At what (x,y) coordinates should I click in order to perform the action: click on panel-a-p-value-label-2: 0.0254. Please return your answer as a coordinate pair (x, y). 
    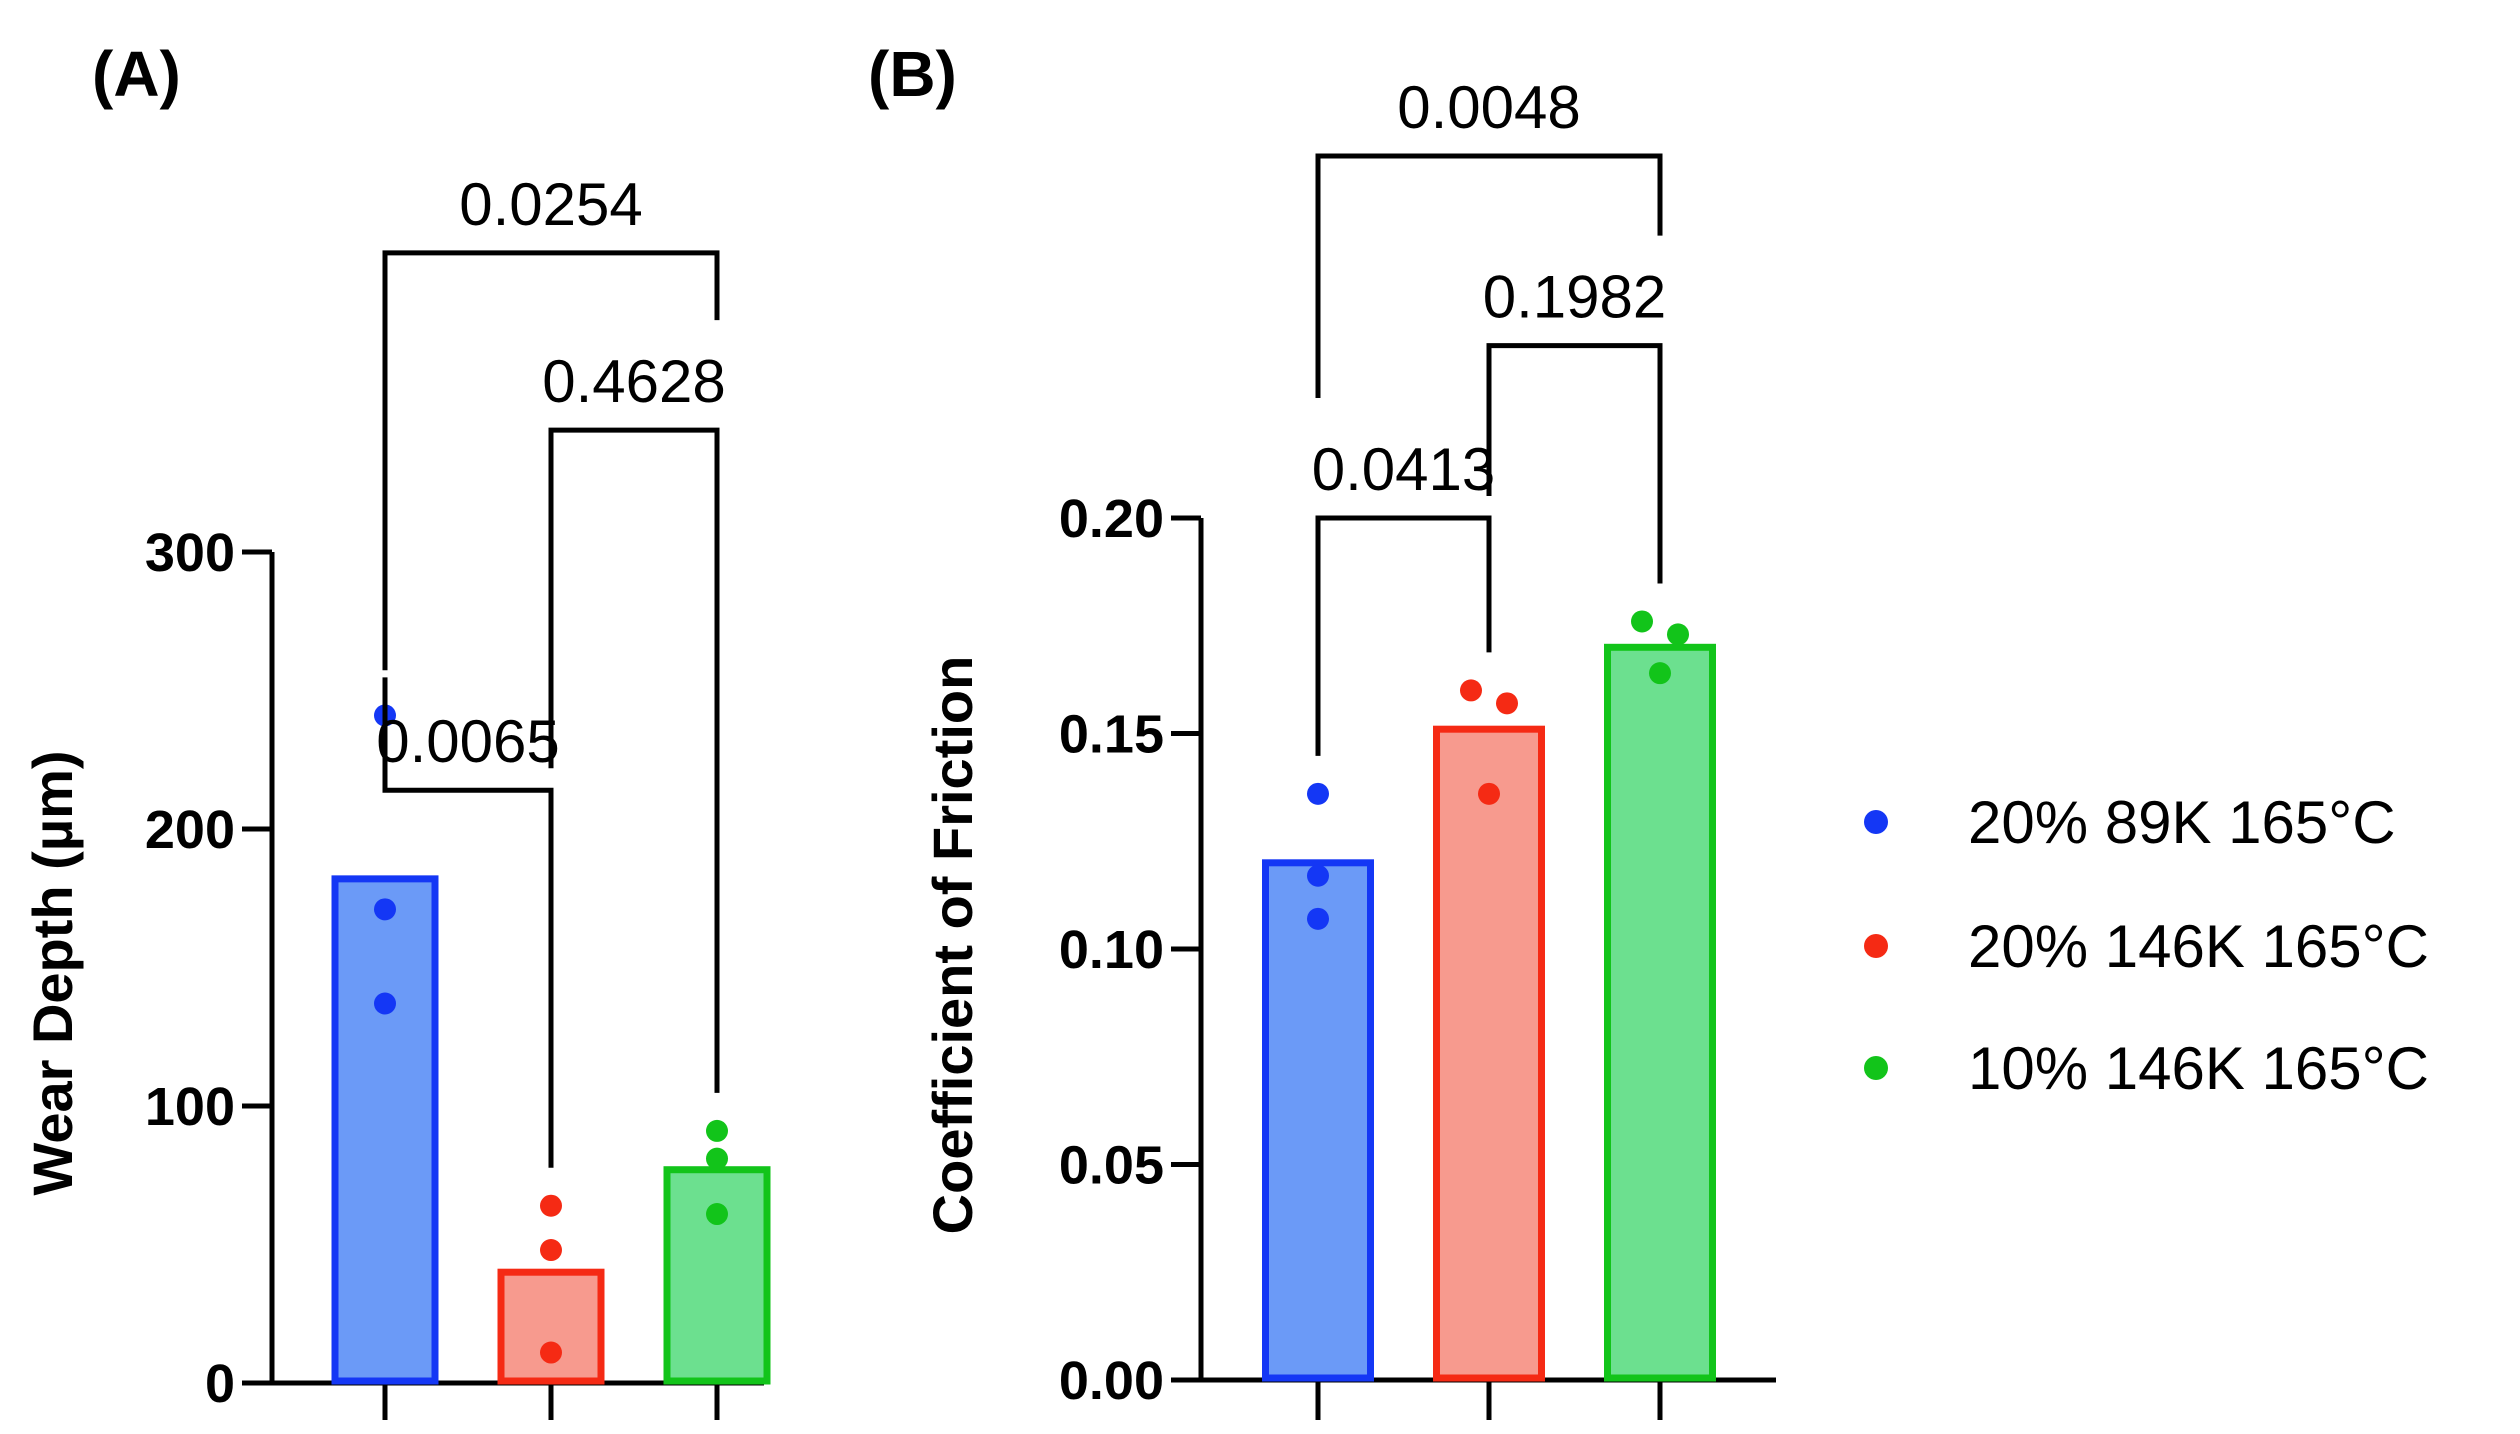
    Looking at the image, I should click on (551, 204).